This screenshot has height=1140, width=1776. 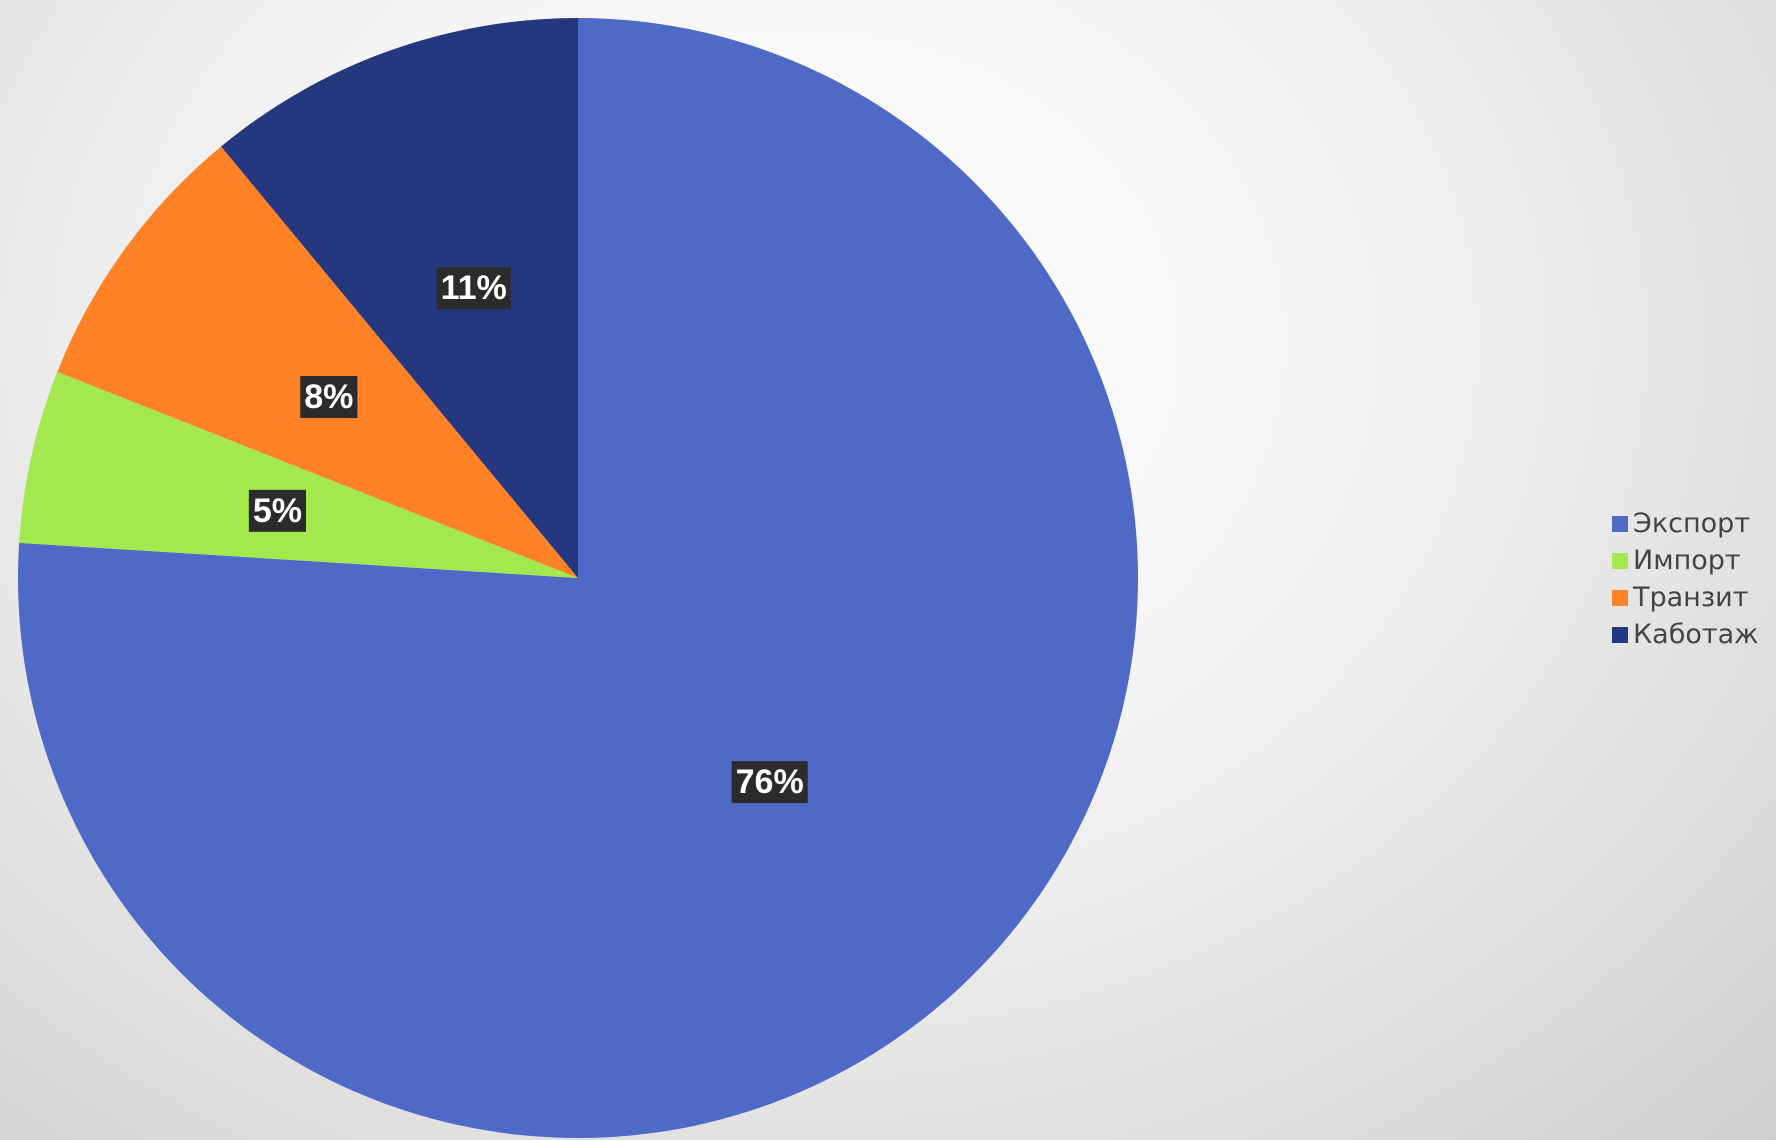 I want to click on legend-label: Экспорт, so click(x=1692, y=523).